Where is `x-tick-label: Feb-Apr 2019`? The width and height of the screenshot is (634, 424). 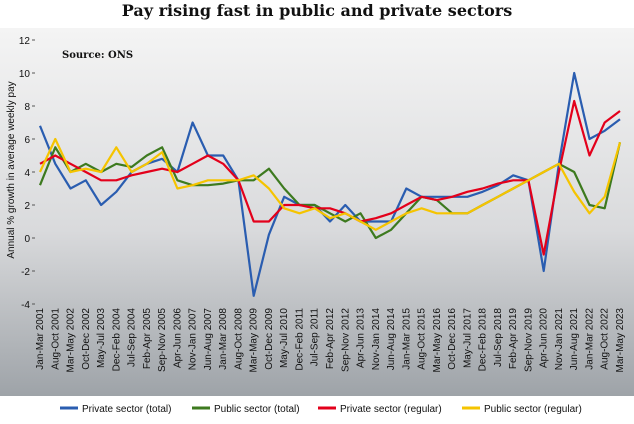
x-tick-label: Feb-Apr 2019 is located at coordinates (513, 339).